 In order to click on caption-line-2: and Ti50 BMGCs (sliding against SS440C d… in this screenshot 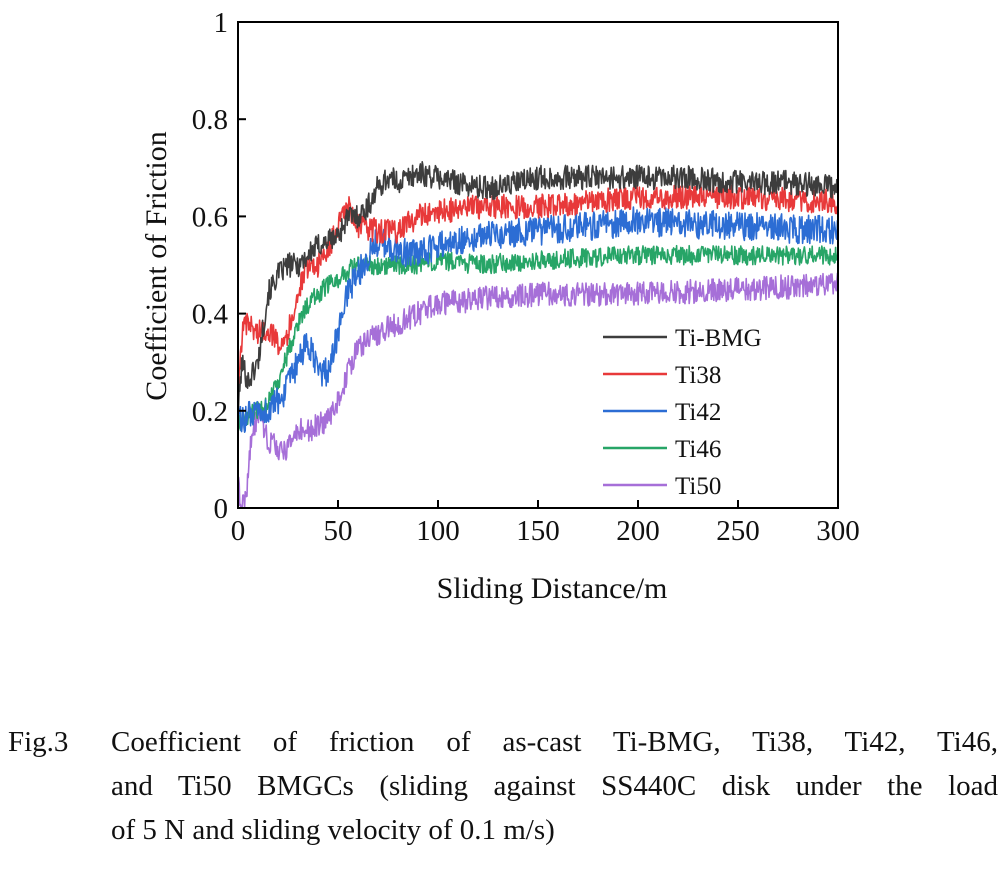, I will do `click(503, 786)`.